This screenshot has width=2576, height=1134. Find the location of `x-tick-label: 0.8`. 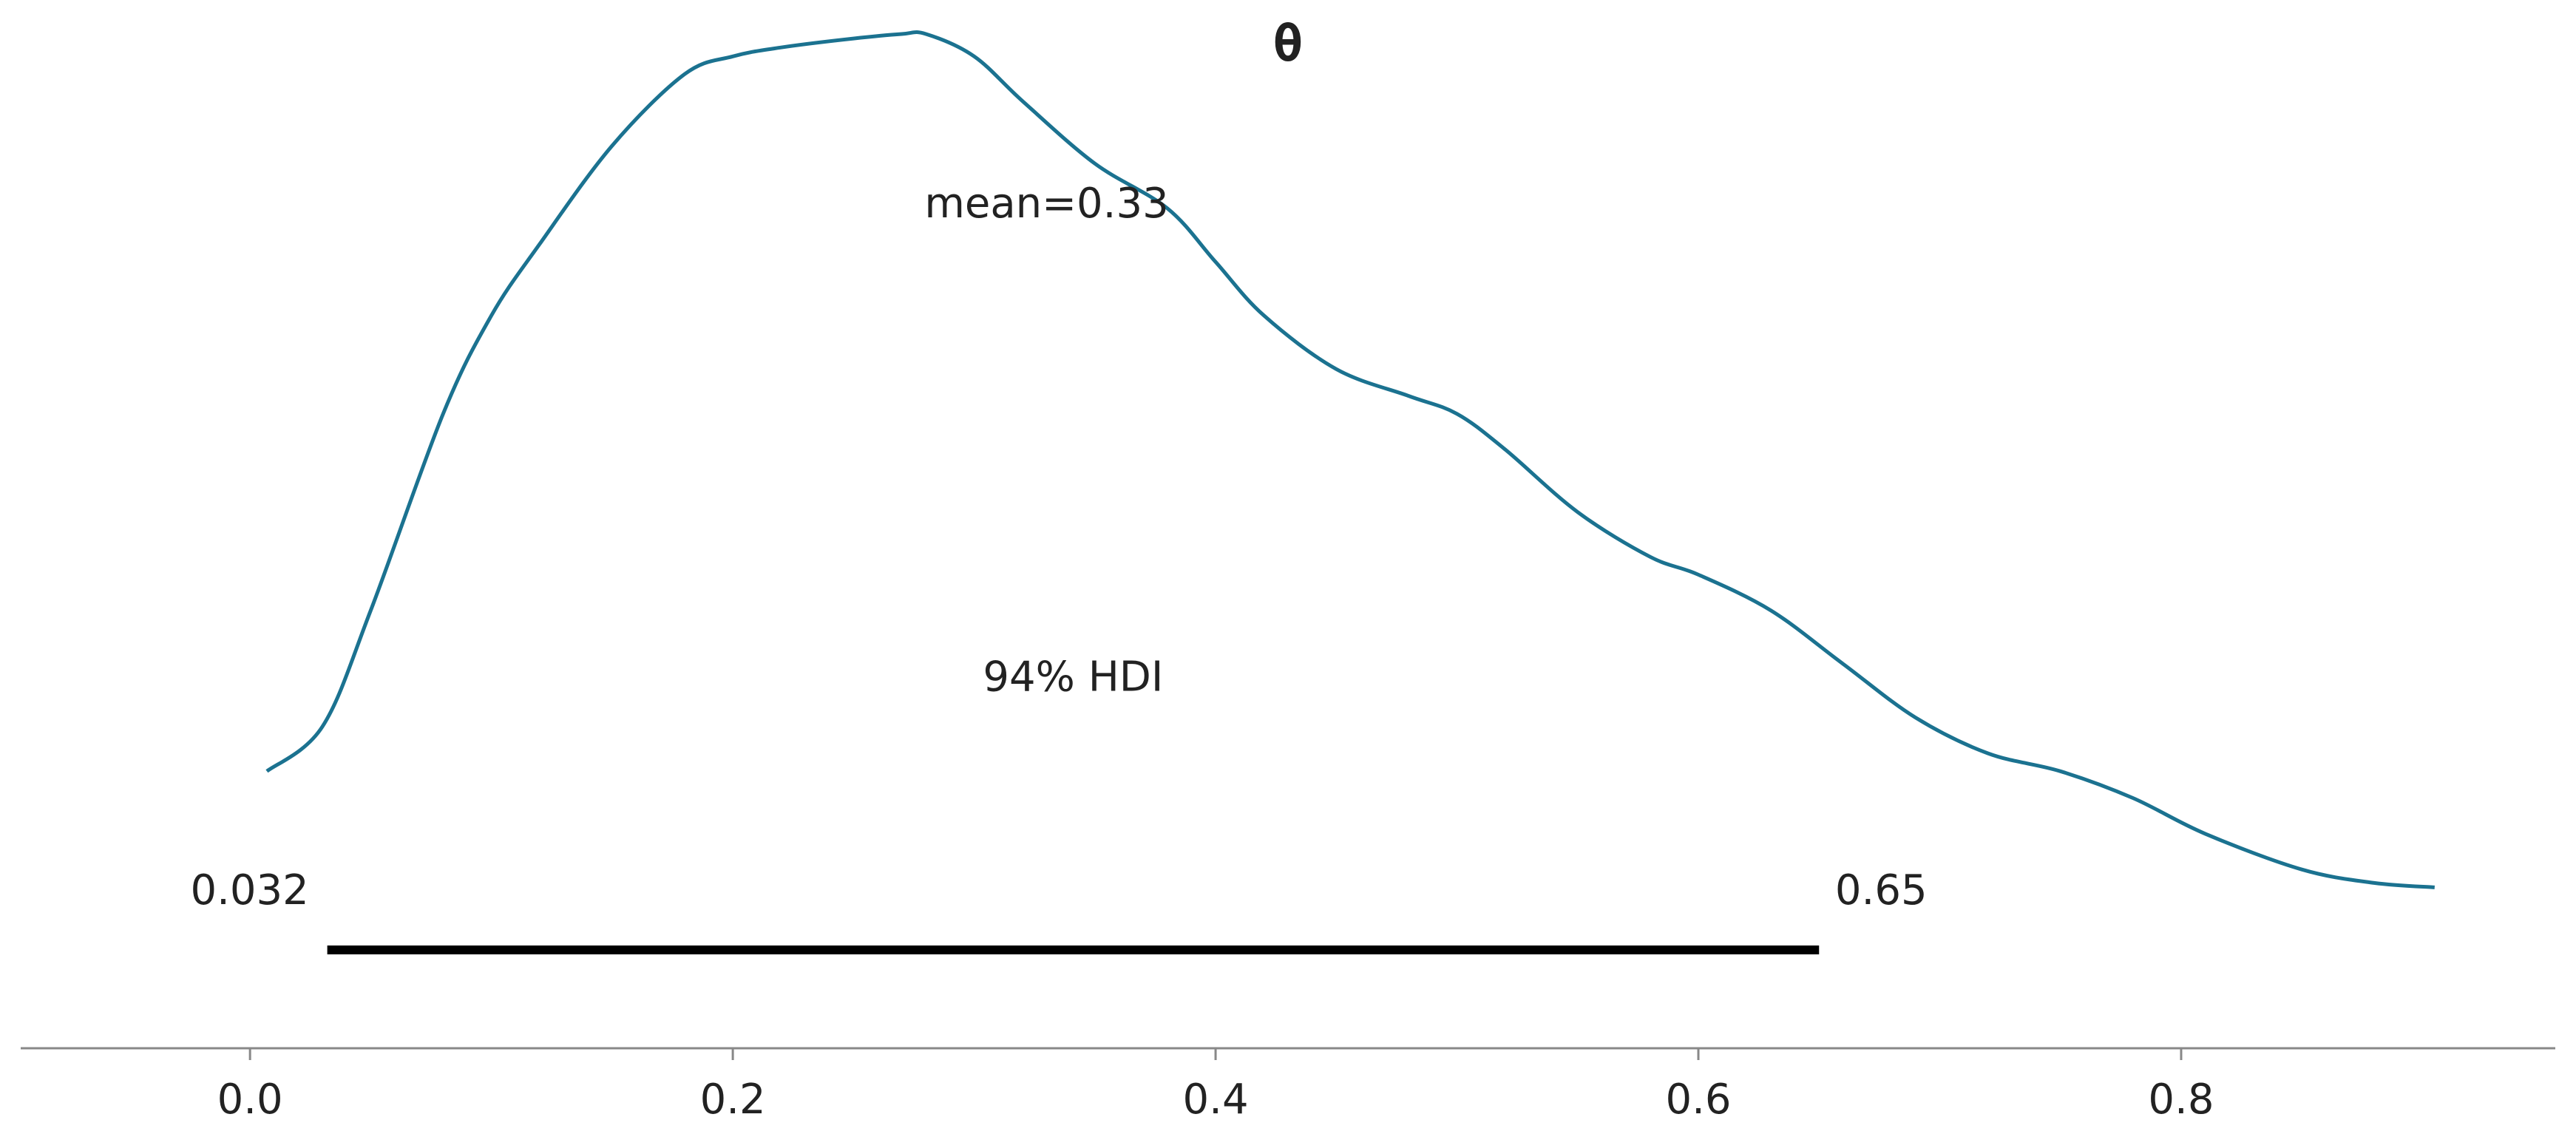

x-tick-label: 0.8 is located at coordinates (2181, 1100).